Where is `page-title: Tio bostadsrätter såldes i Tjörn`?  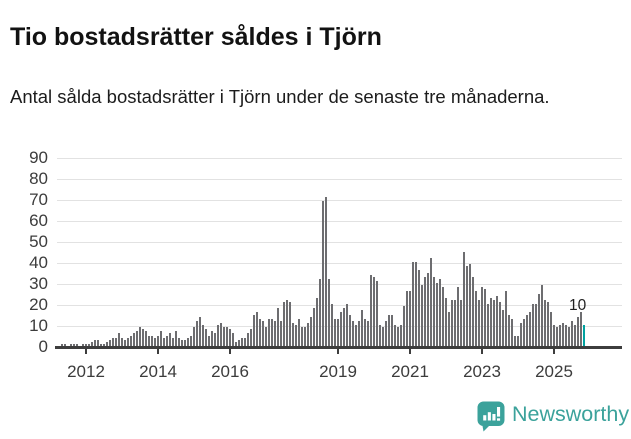
page-title: Tio bostadsrätter såldes i Tjörn is located at coordinates (196, 36).